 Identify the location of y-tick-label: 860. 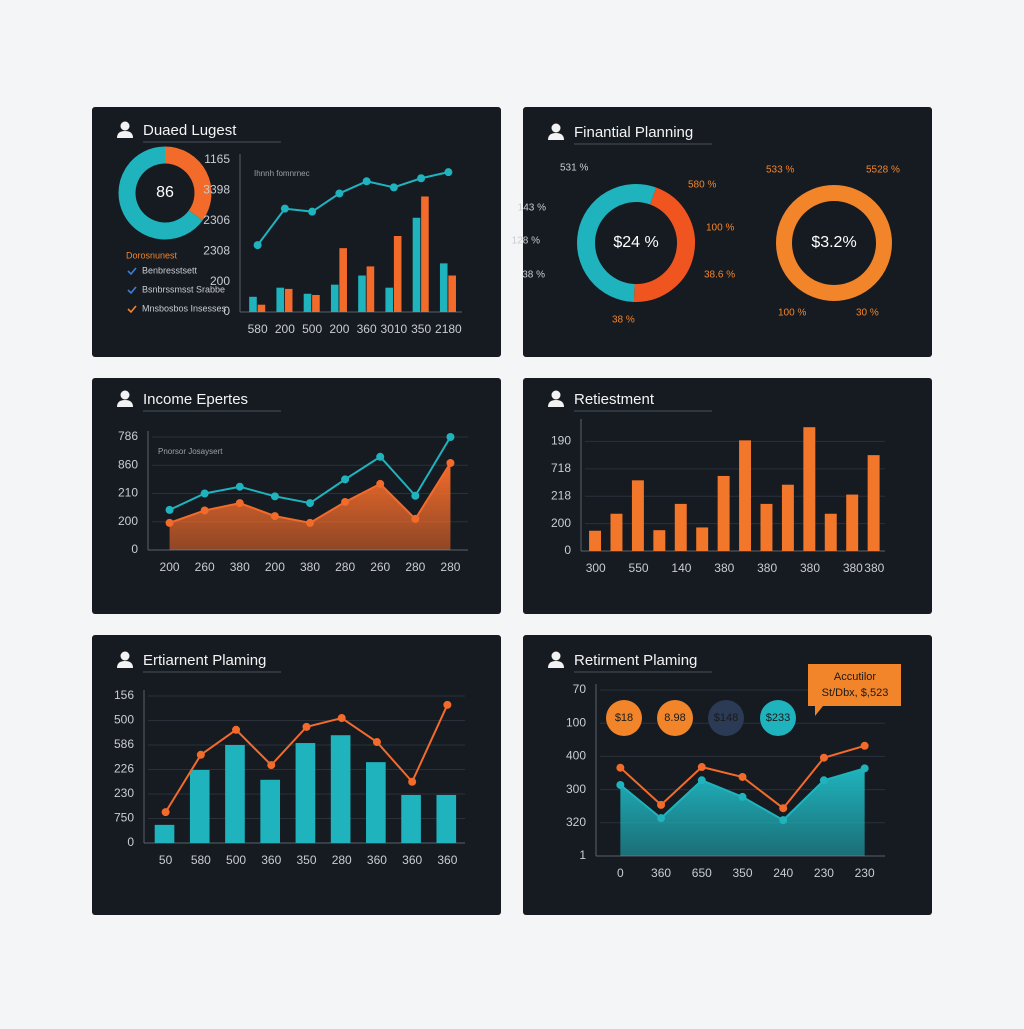
(128, 464).